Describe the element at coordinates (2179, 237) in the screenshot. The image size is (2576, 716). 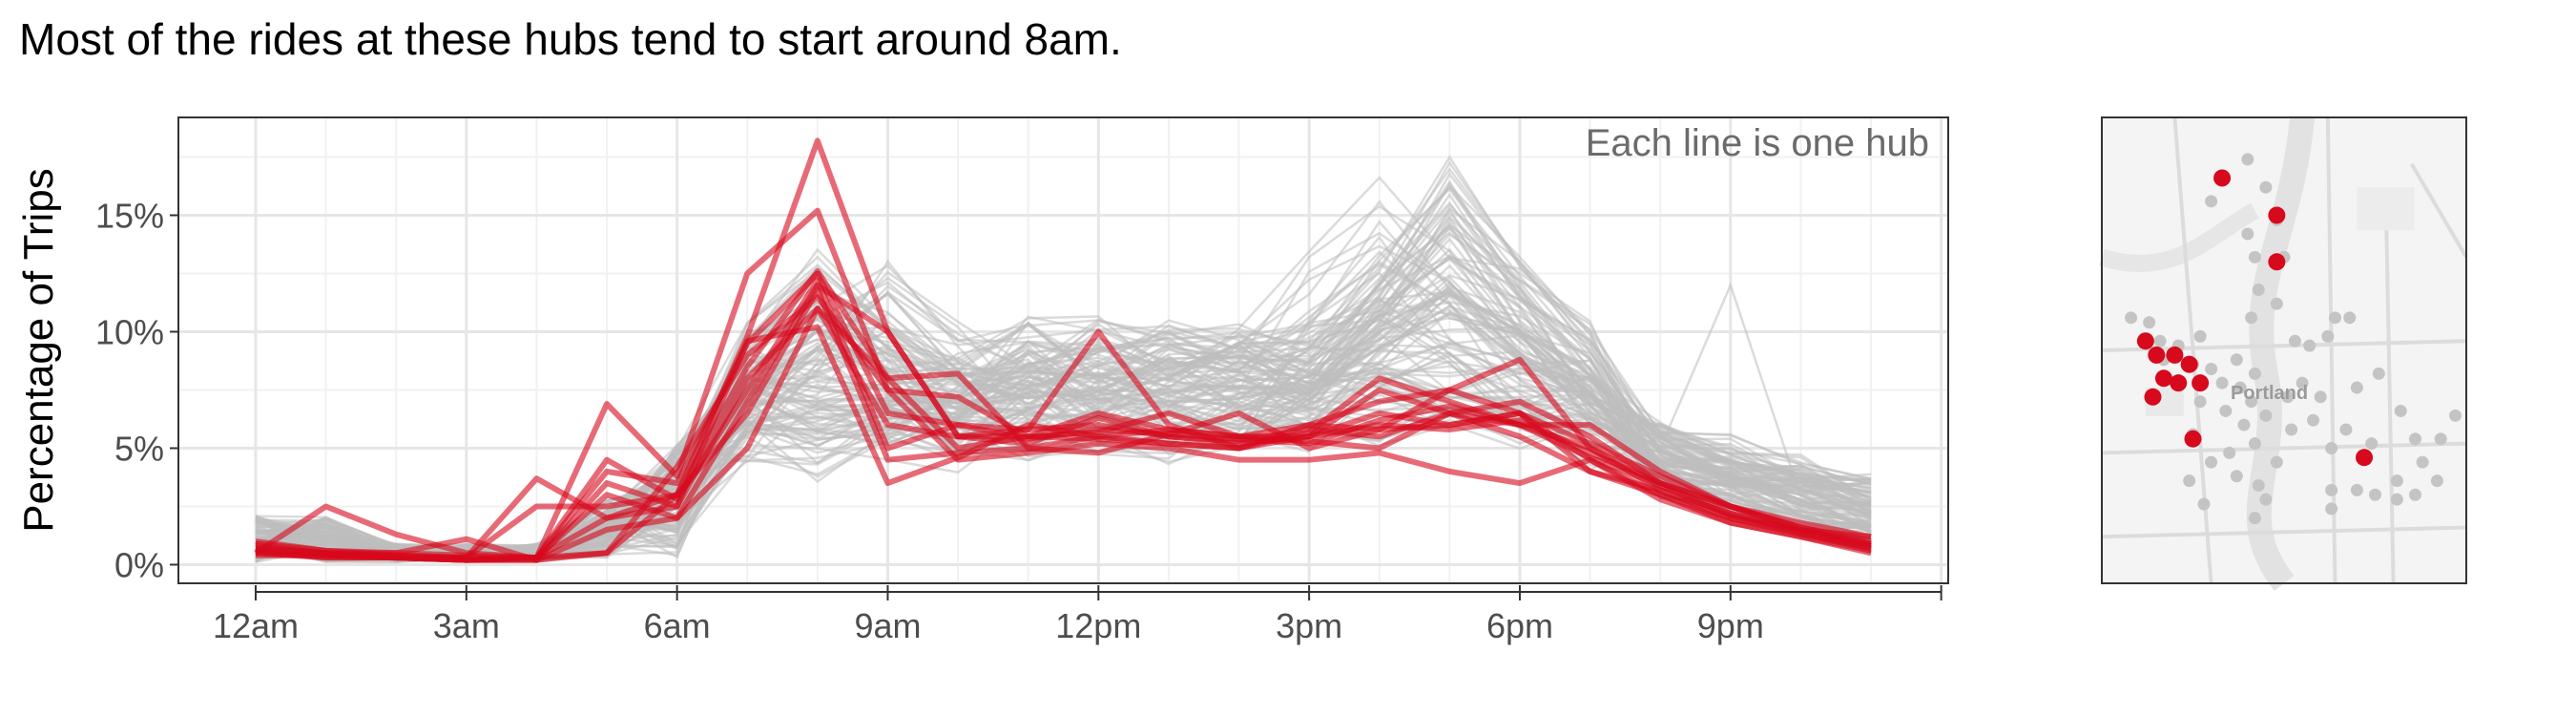
I see `map-road` at that location.